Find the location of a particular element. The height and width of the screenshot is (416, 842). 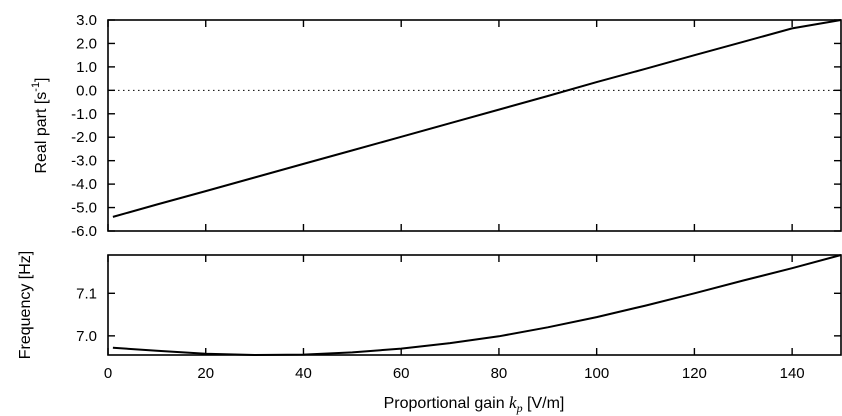

real-part-y-axis-label: Real part [s-1] is located at coordinates (40, 125).